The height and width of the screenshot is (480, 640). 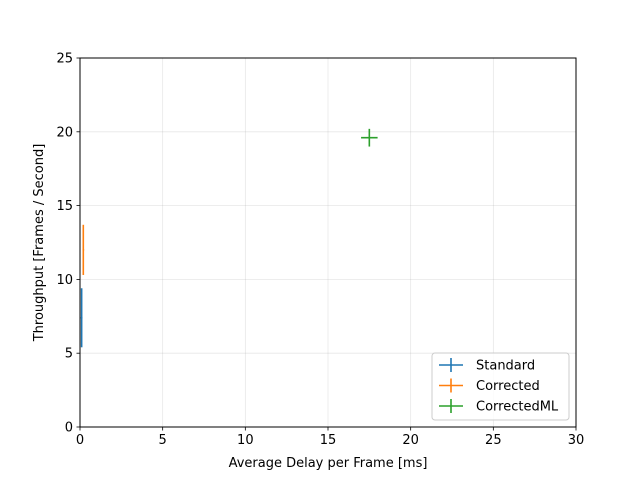 What do you see at coordinates (80, 440) in the screenshot?
I see `x-tick-label: 0` at bounding box center [80, 440].